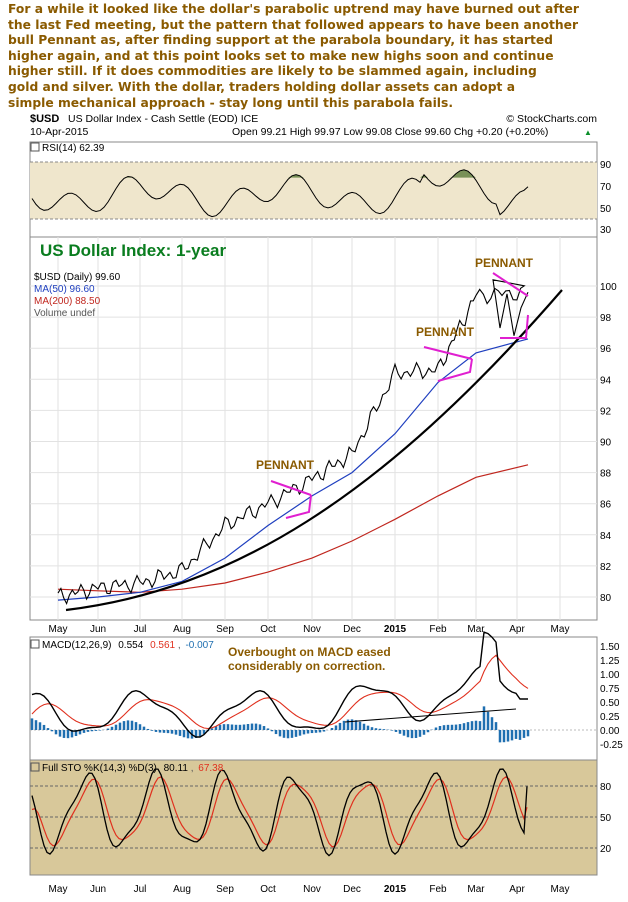 The height and width of the screenshot is (902, 628). Describe the element at coordinates (280, 724) in the screenshot. I see `macd-histogram` at that location.